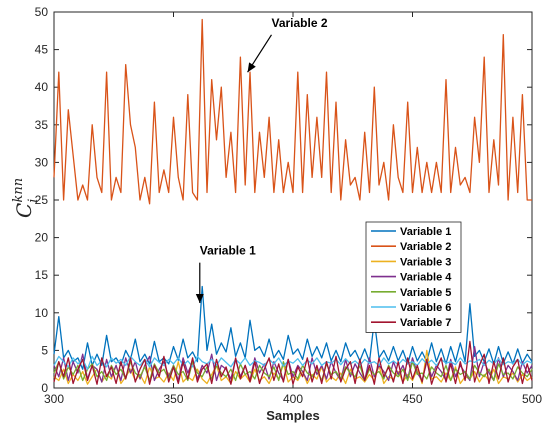 The height and width of the screenshot is (430, 550). I want to click on legend-label: Variable 3, so click(425, 262).